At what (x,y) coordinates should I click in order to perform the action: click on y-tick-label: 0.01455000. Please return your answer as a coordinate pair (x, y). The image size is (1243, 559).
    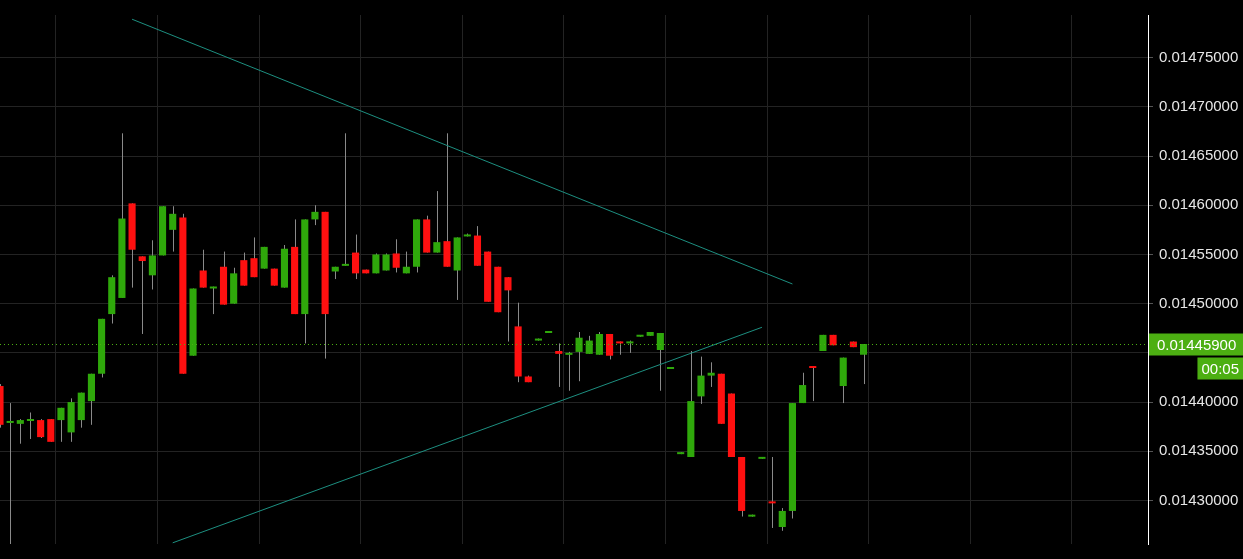
    Looking at the image, I should click on (1199, 253).